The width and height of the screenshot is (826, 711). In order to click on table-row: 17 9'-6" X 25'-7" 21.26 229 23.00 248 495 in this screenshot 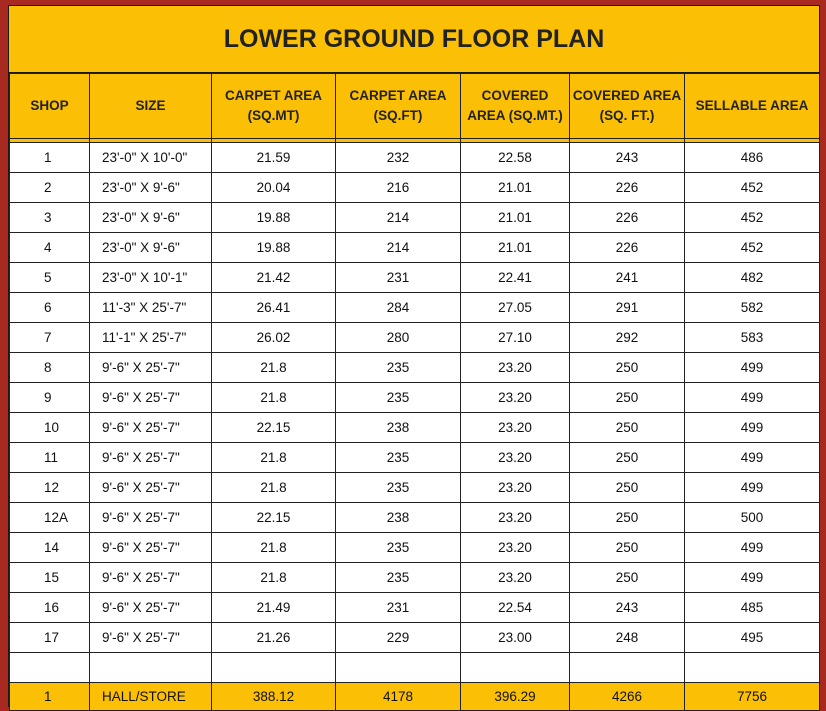, I will do `click(414, 637)`.